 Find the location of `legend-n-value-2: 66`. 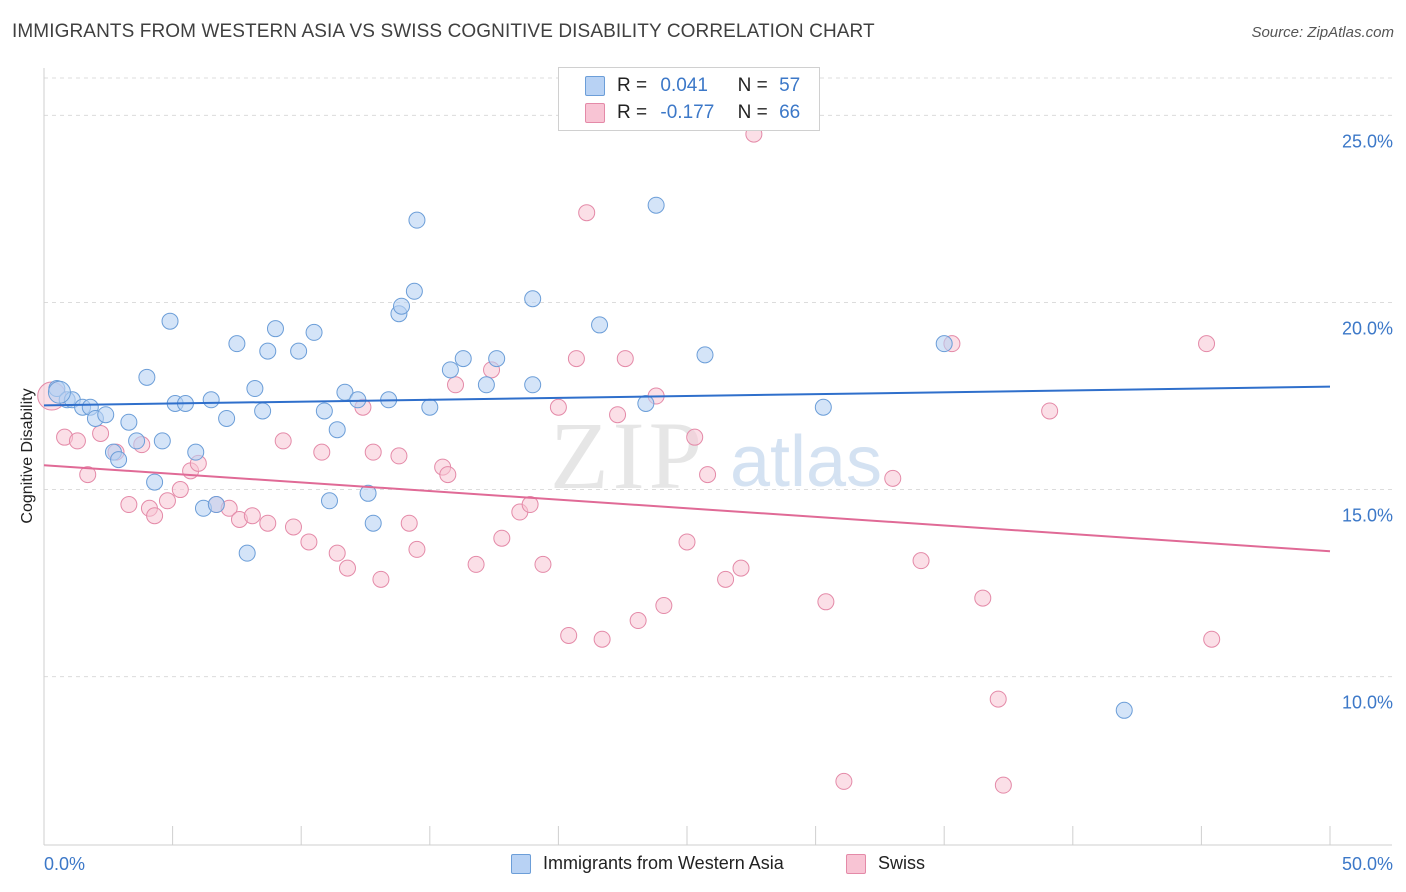

legend-n-value-2: 66 is located at coordinates (790, 112).